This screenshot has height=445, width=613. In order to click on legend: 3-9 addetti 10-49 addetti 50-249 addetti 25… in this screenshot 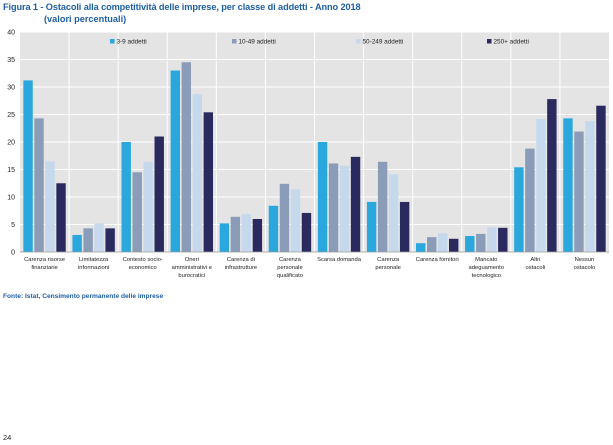, I will do `click(319, 42)`.